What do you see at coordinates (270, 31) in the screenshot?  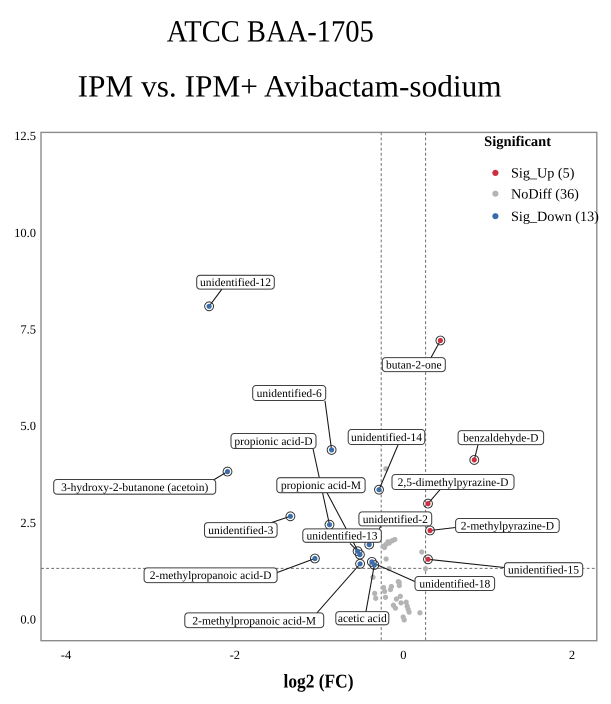 I see `svg-text: ATCC BAA-1705` at bounding box center [270, 31].